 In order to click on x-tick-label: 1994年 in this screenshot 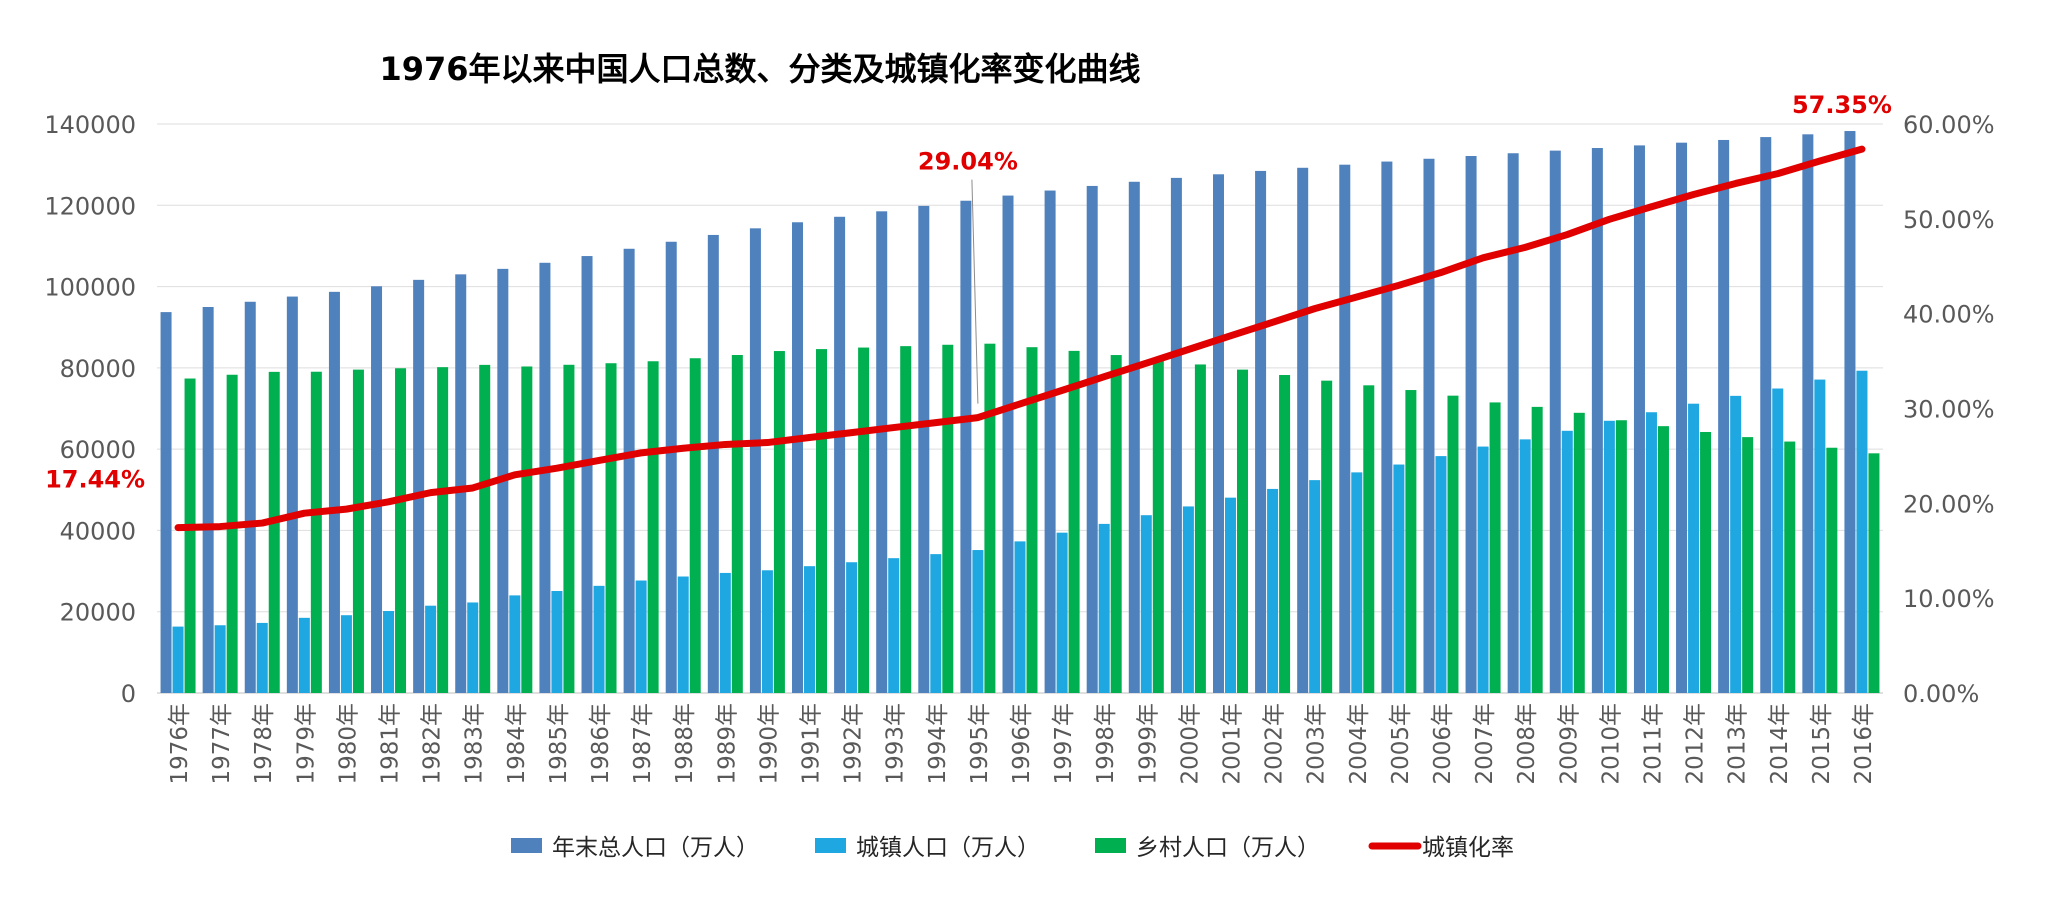, I will do `click(938, 744)`.